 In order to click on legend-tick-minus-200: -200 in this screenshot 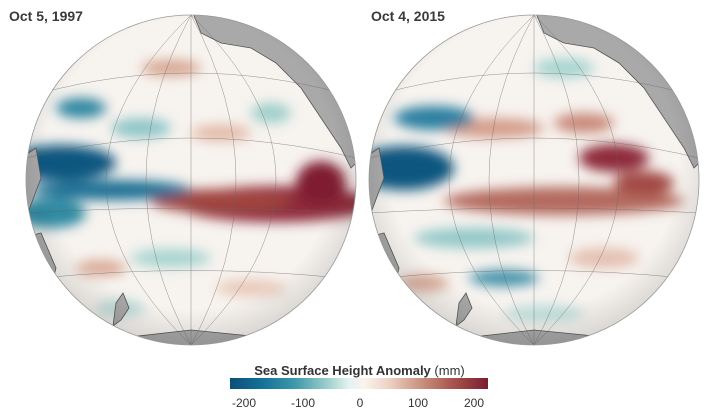, I will do `click(244, 403)`.